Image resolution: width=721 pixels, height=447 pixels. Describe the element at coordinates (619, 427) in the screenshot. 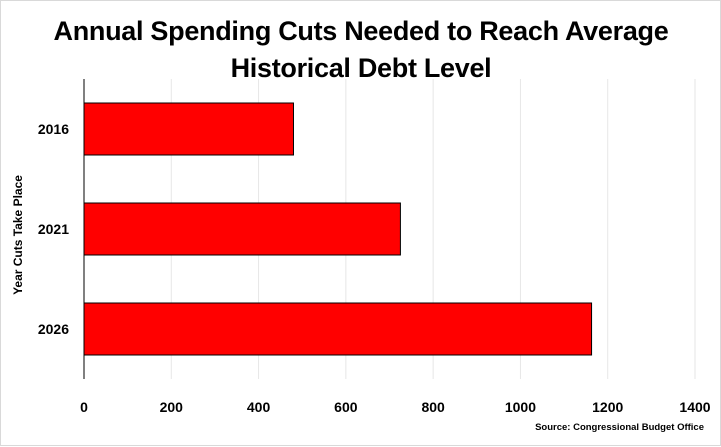

I see `source-note: Source: Congressional Budget Office` at that location.